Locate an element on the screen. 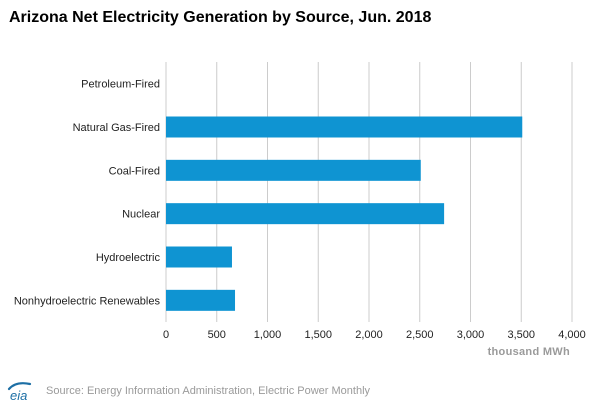  bar-hydroelectric is located at coordinates (199, 257).